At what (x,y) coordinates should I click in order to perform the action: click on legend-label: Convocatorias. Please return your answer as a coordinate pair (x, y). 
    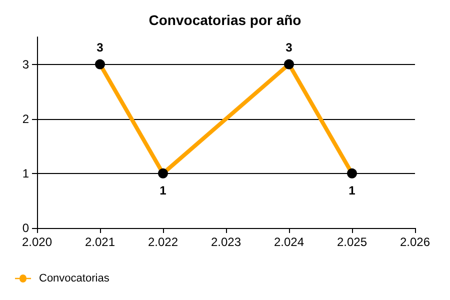
    Looking at the image, I should click on (74, 278).